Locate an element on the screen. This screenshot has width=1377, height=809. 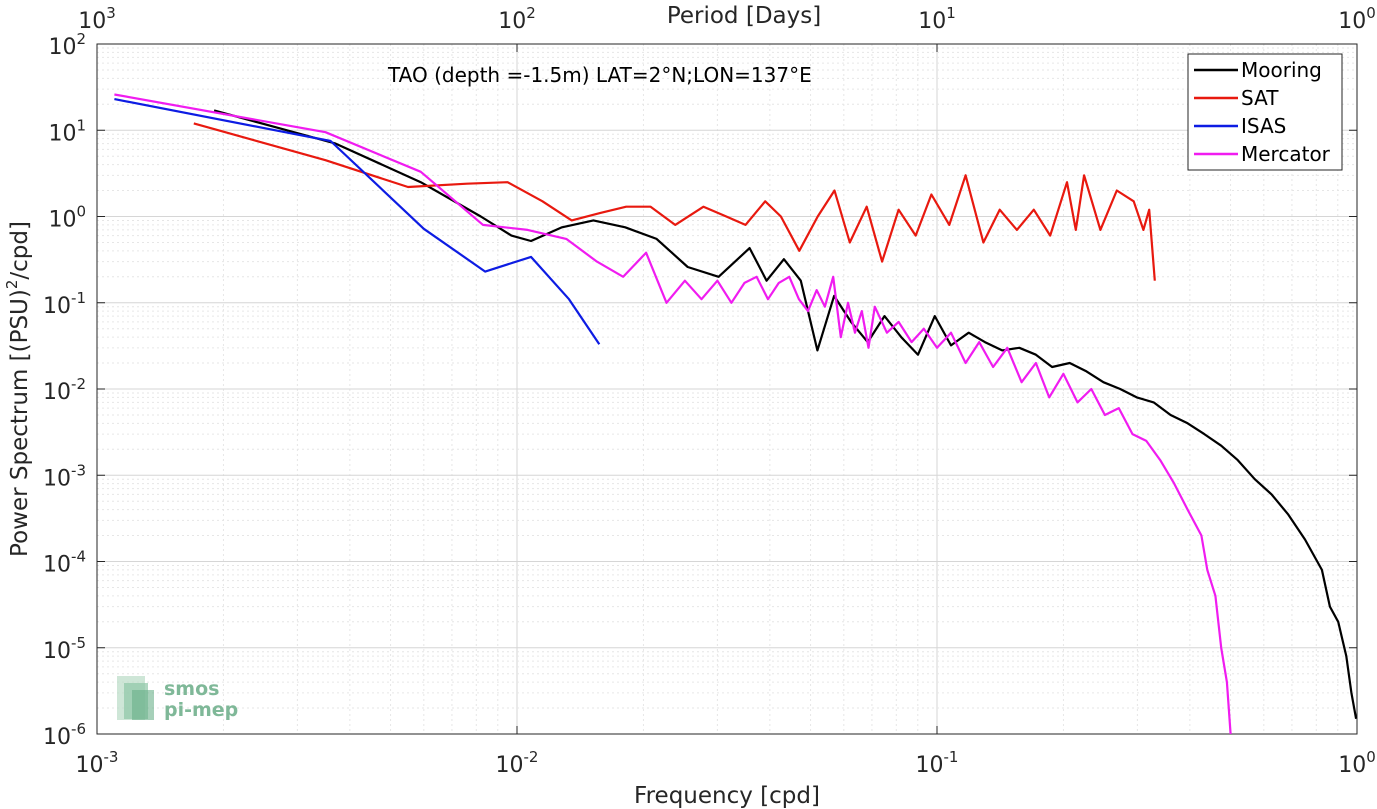
y-tick-label: 10⁻⁵ is located at coordinates (64, 649).